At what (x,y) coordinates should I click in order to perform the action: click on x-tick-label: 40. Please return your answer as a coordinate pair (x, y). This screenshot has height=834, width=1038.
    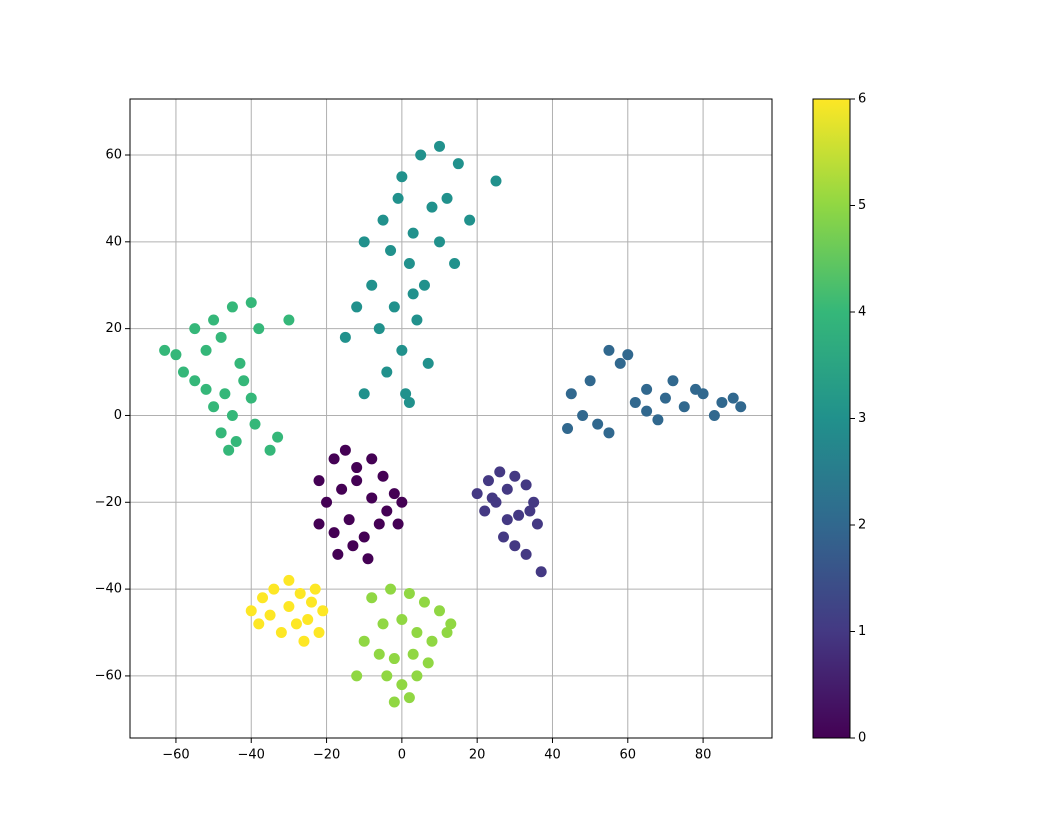
    Looking at the image, I should click on (552, 755).